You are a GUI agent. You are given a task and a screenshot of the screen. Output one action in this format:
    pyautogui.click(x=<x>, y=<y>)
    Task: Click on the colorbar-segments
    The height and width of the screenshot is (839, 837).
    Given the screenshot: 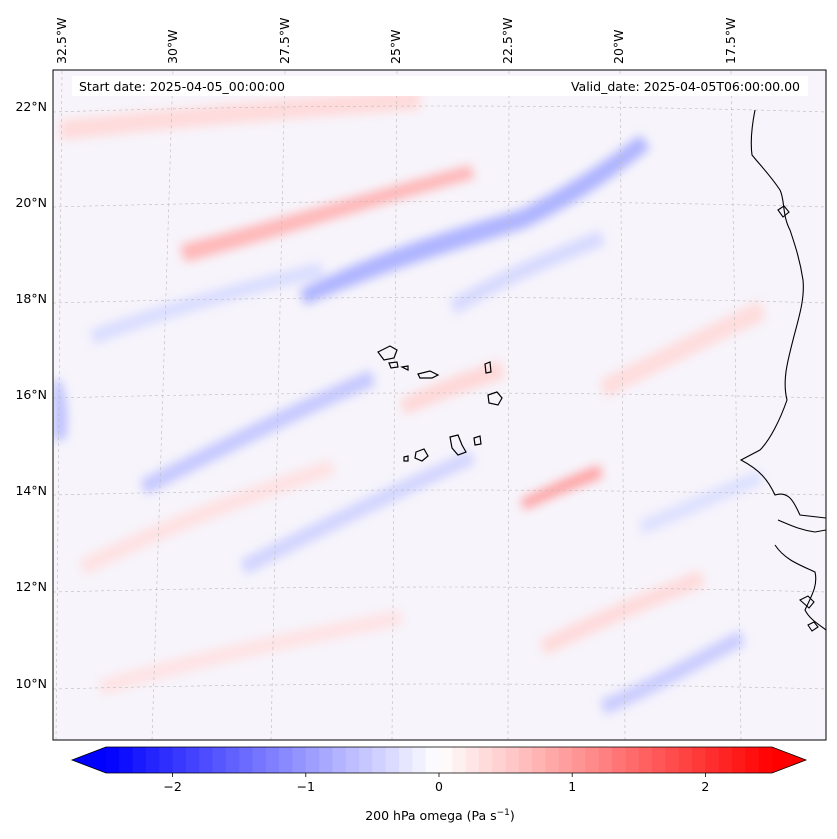 What is the action you would take?
    pyautogui.click(x=439, y=760)
    